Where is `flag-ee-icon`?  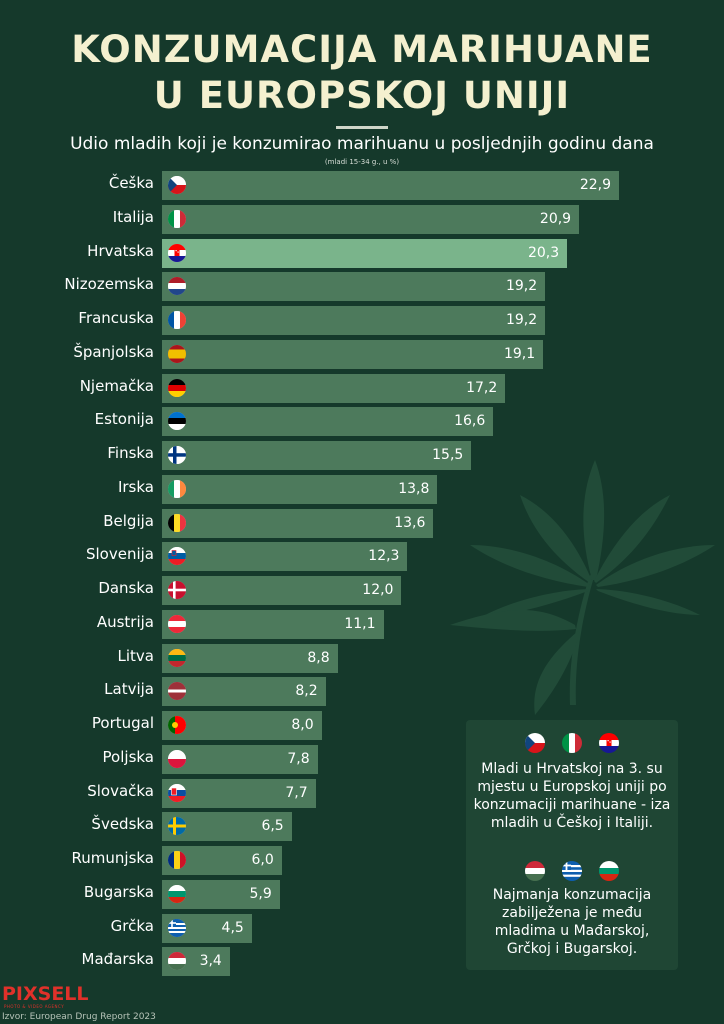
flag-ee-icon is located at coordinates (177, 421).